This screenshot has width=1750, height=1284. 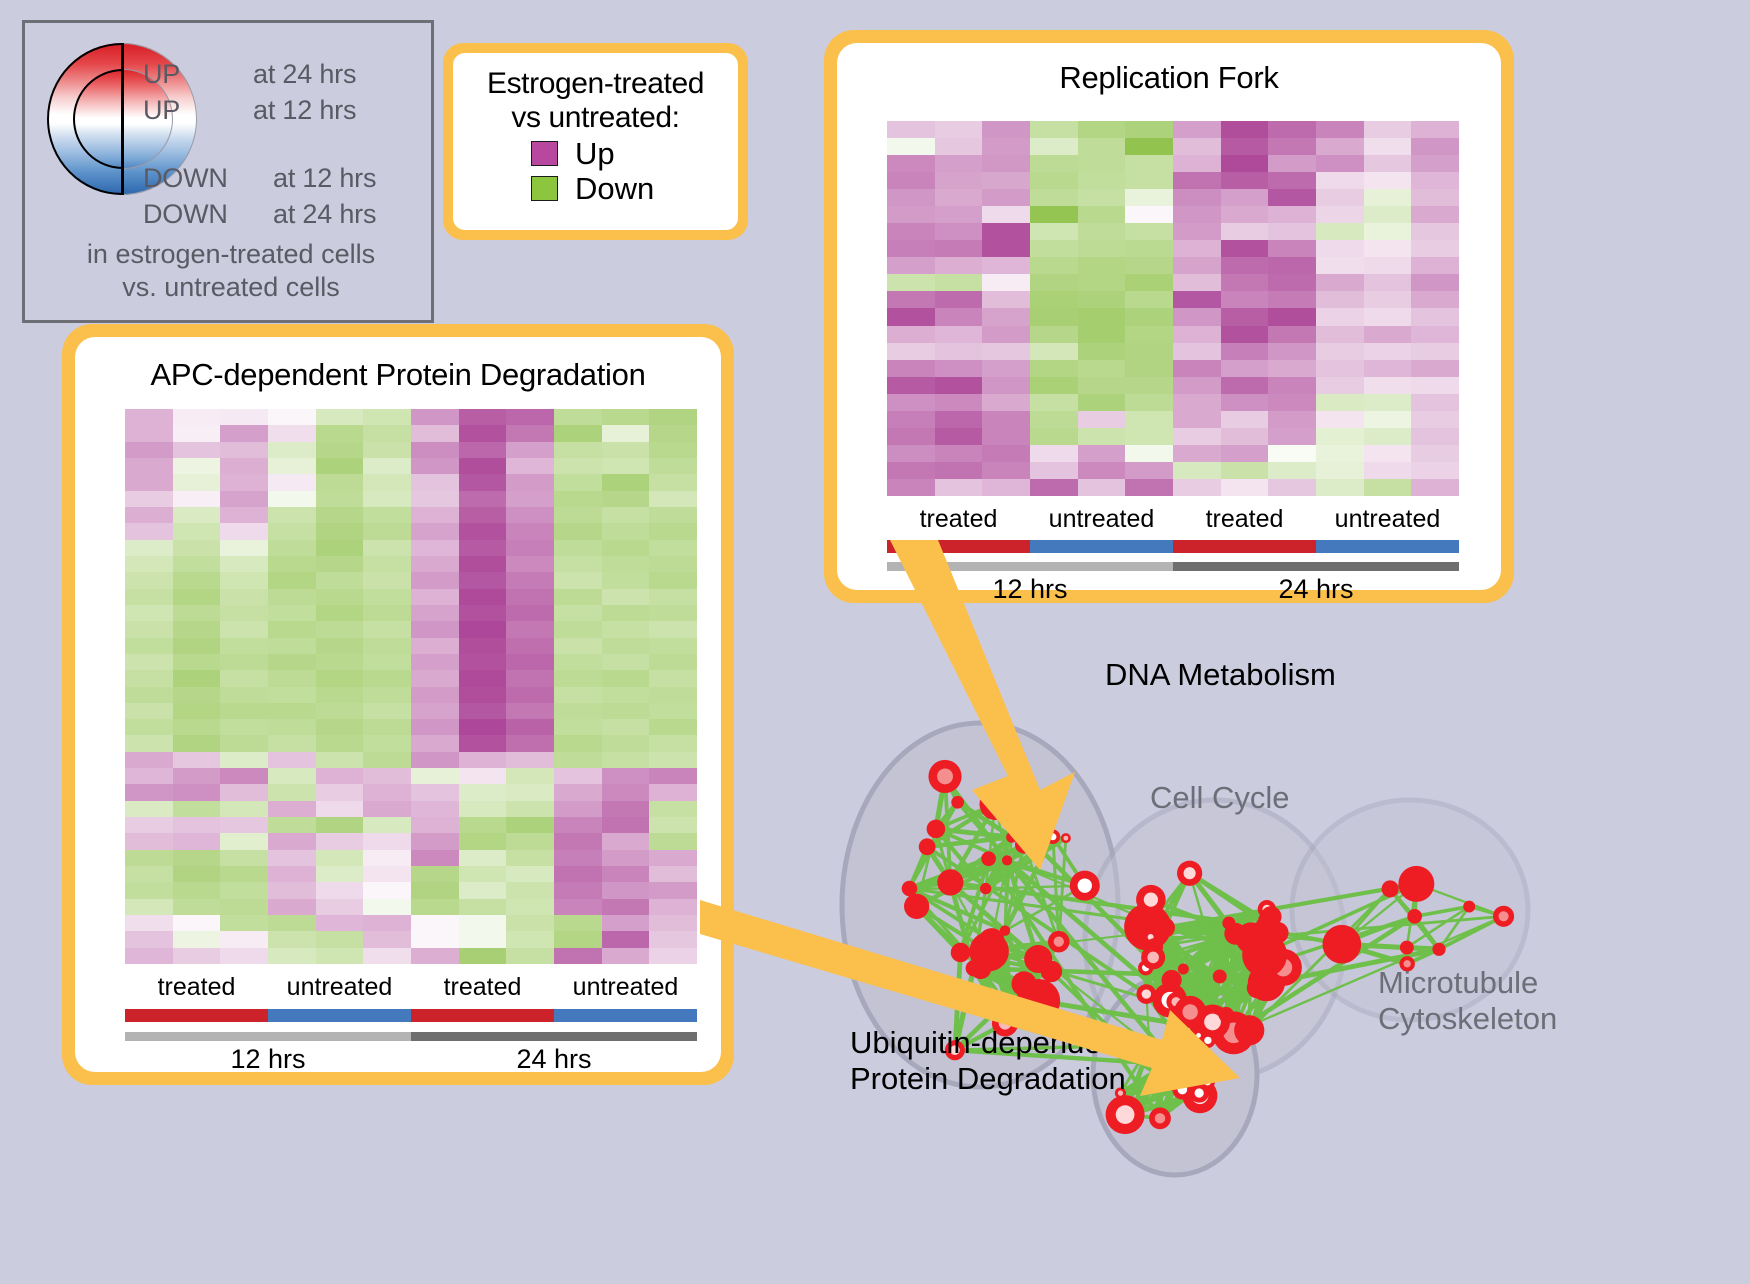 What do you see at coordinates (980, 1005) in the screenshot?
I see `arrow-apc-to-network` at bounding box center [980, 1005].